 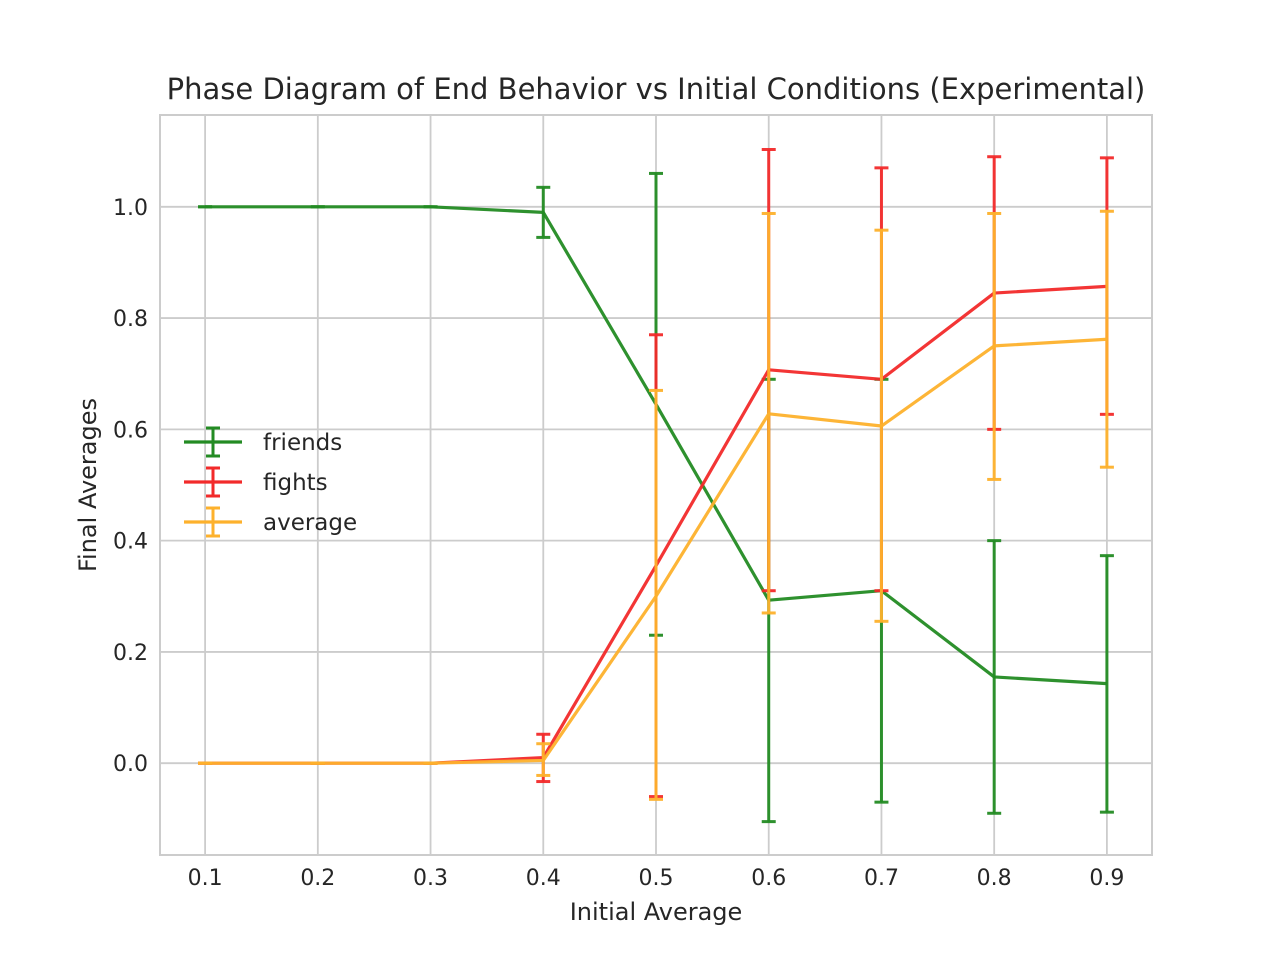 What do you see at coordinates (881, 878) in the screenshot?
I see `x-tick-label: 0.7` at bounding box center [881, 878].